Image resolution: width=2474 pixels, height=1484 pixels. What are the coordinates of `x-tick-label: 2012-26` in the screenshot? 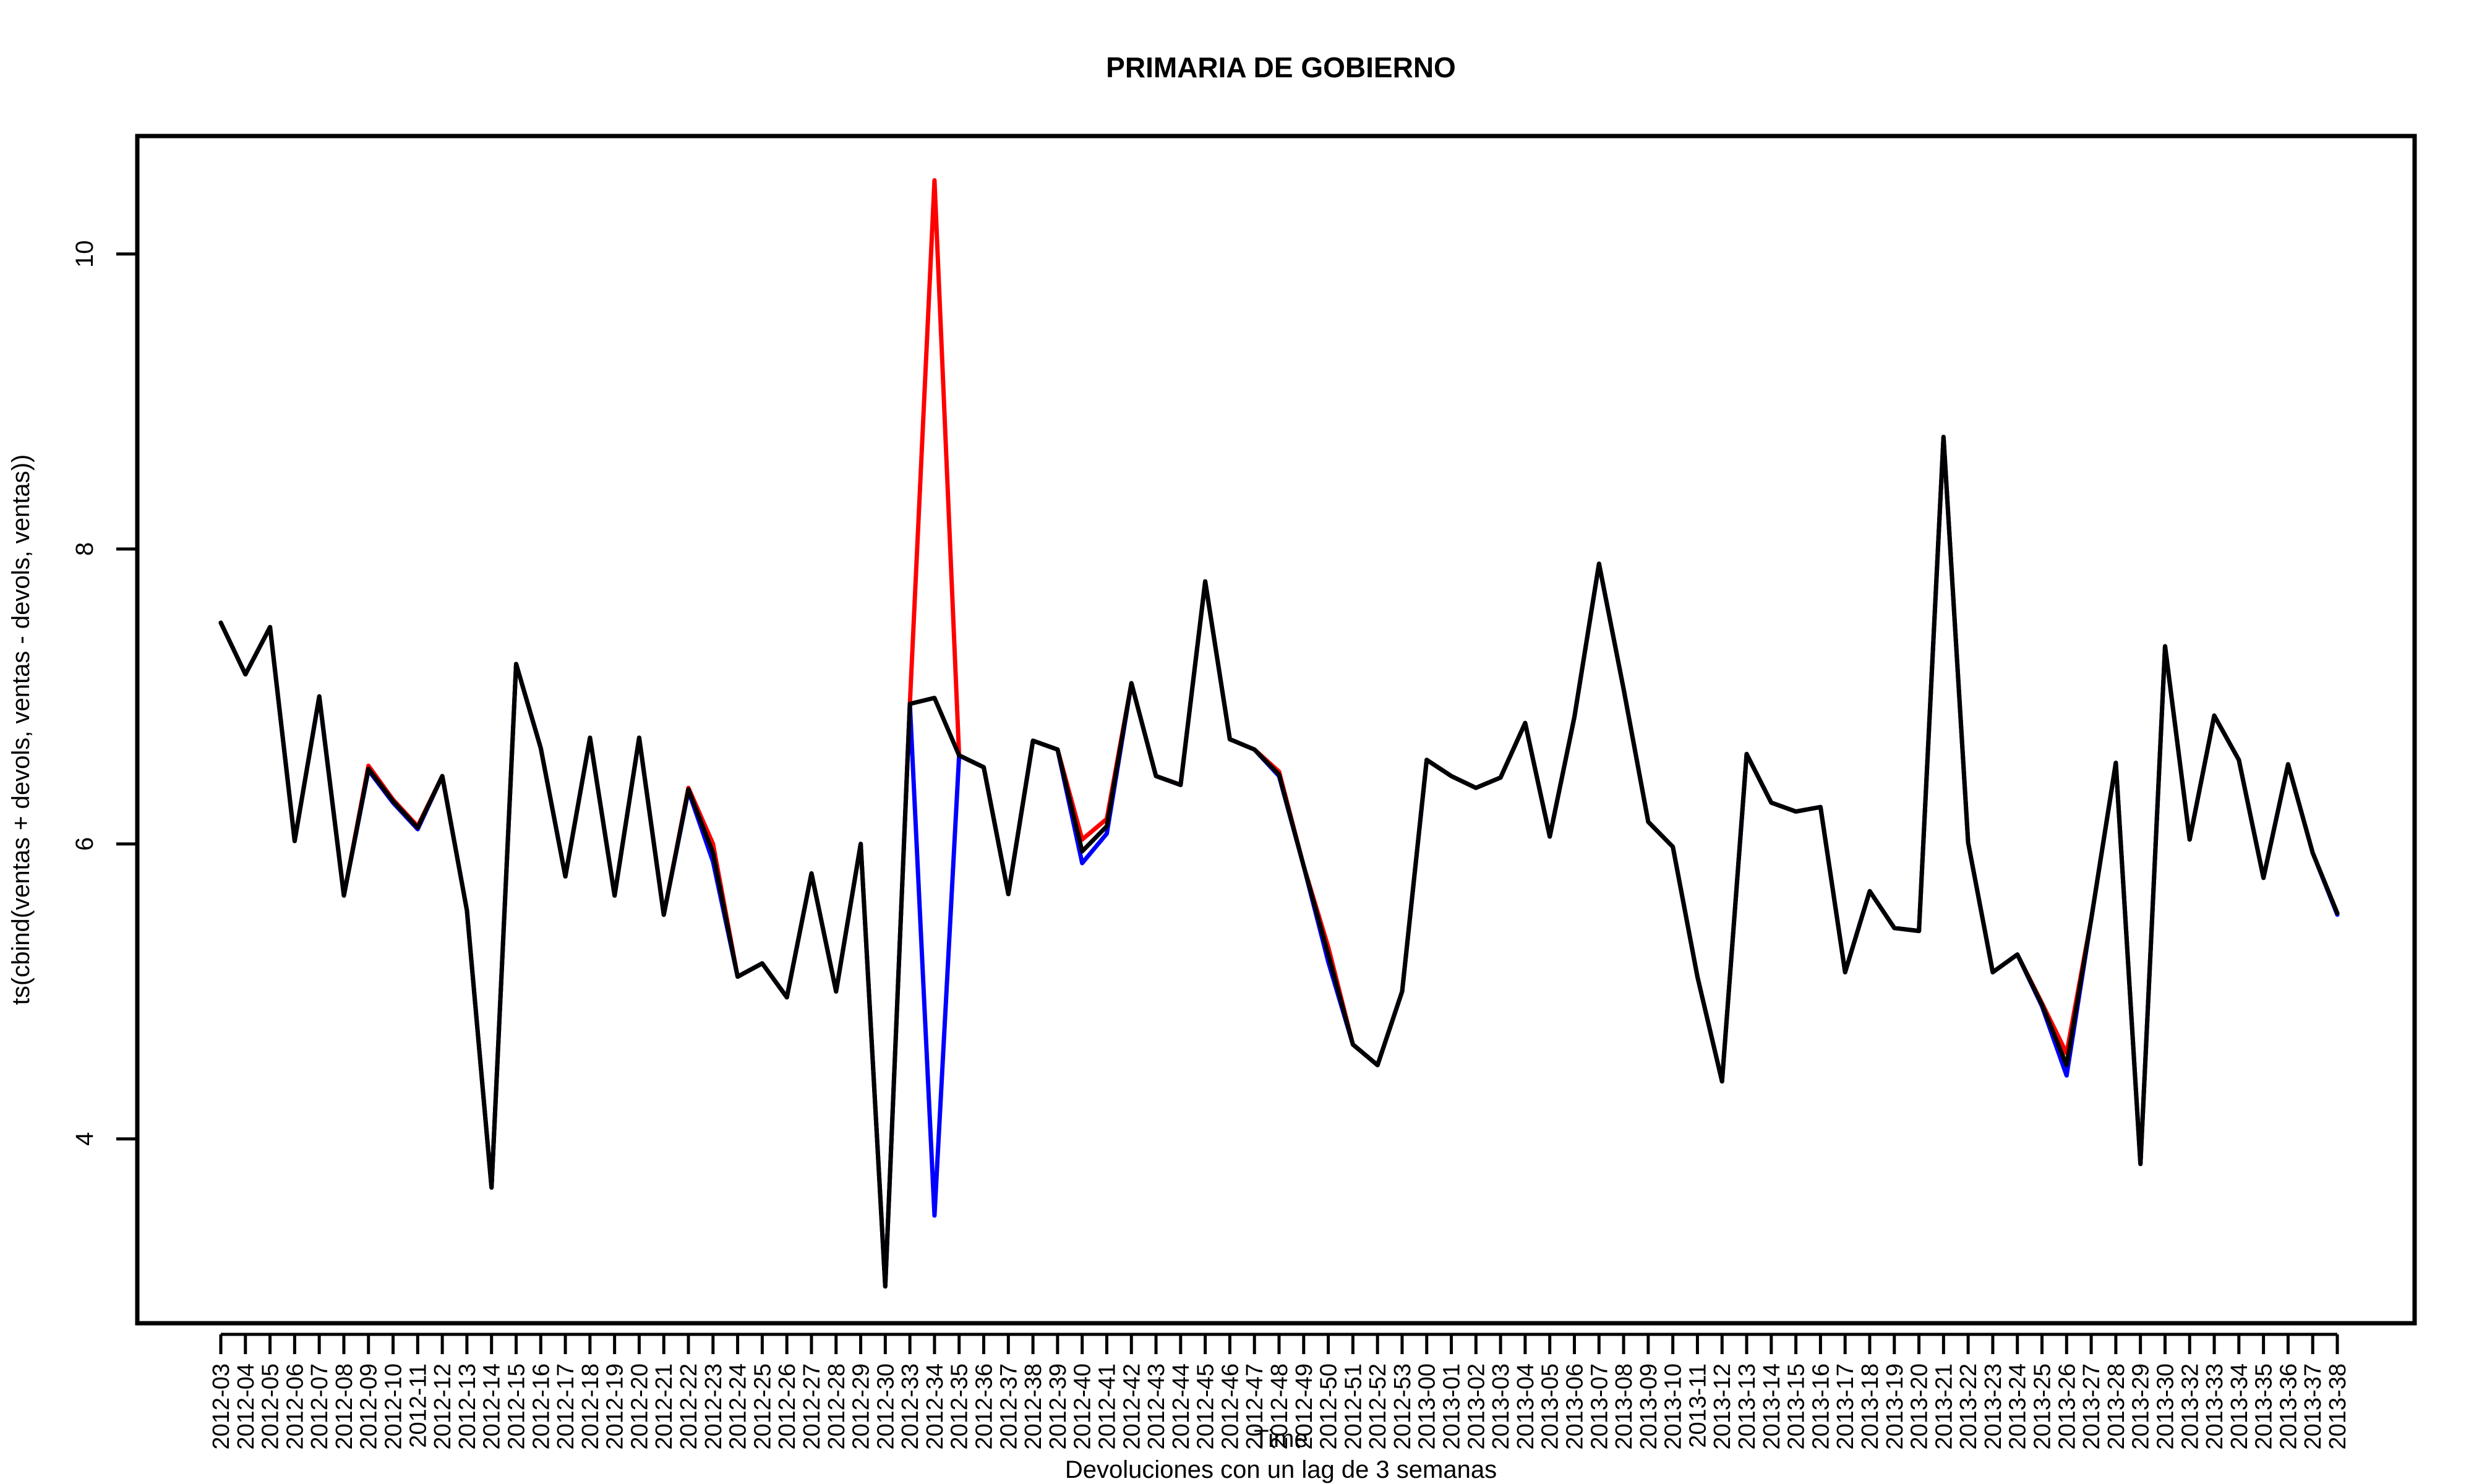 It's located at (787, 1406).